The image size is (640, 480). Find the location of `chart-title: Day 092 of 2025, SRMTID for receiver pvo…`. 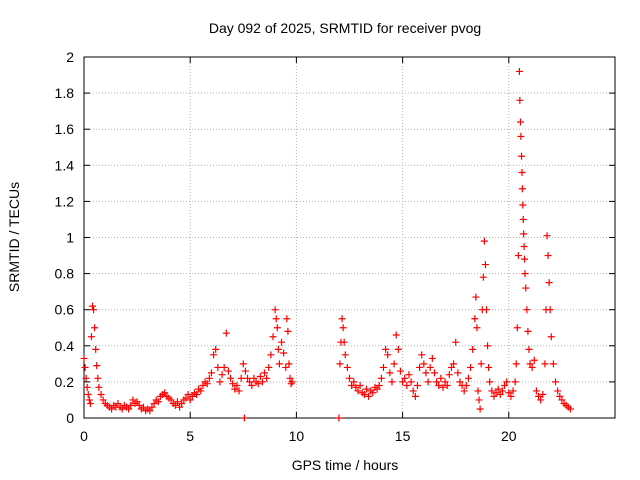

chart-title: Day 092 of 2025, SRMTID for receiver pvo… is located at coordinates (345, 28).